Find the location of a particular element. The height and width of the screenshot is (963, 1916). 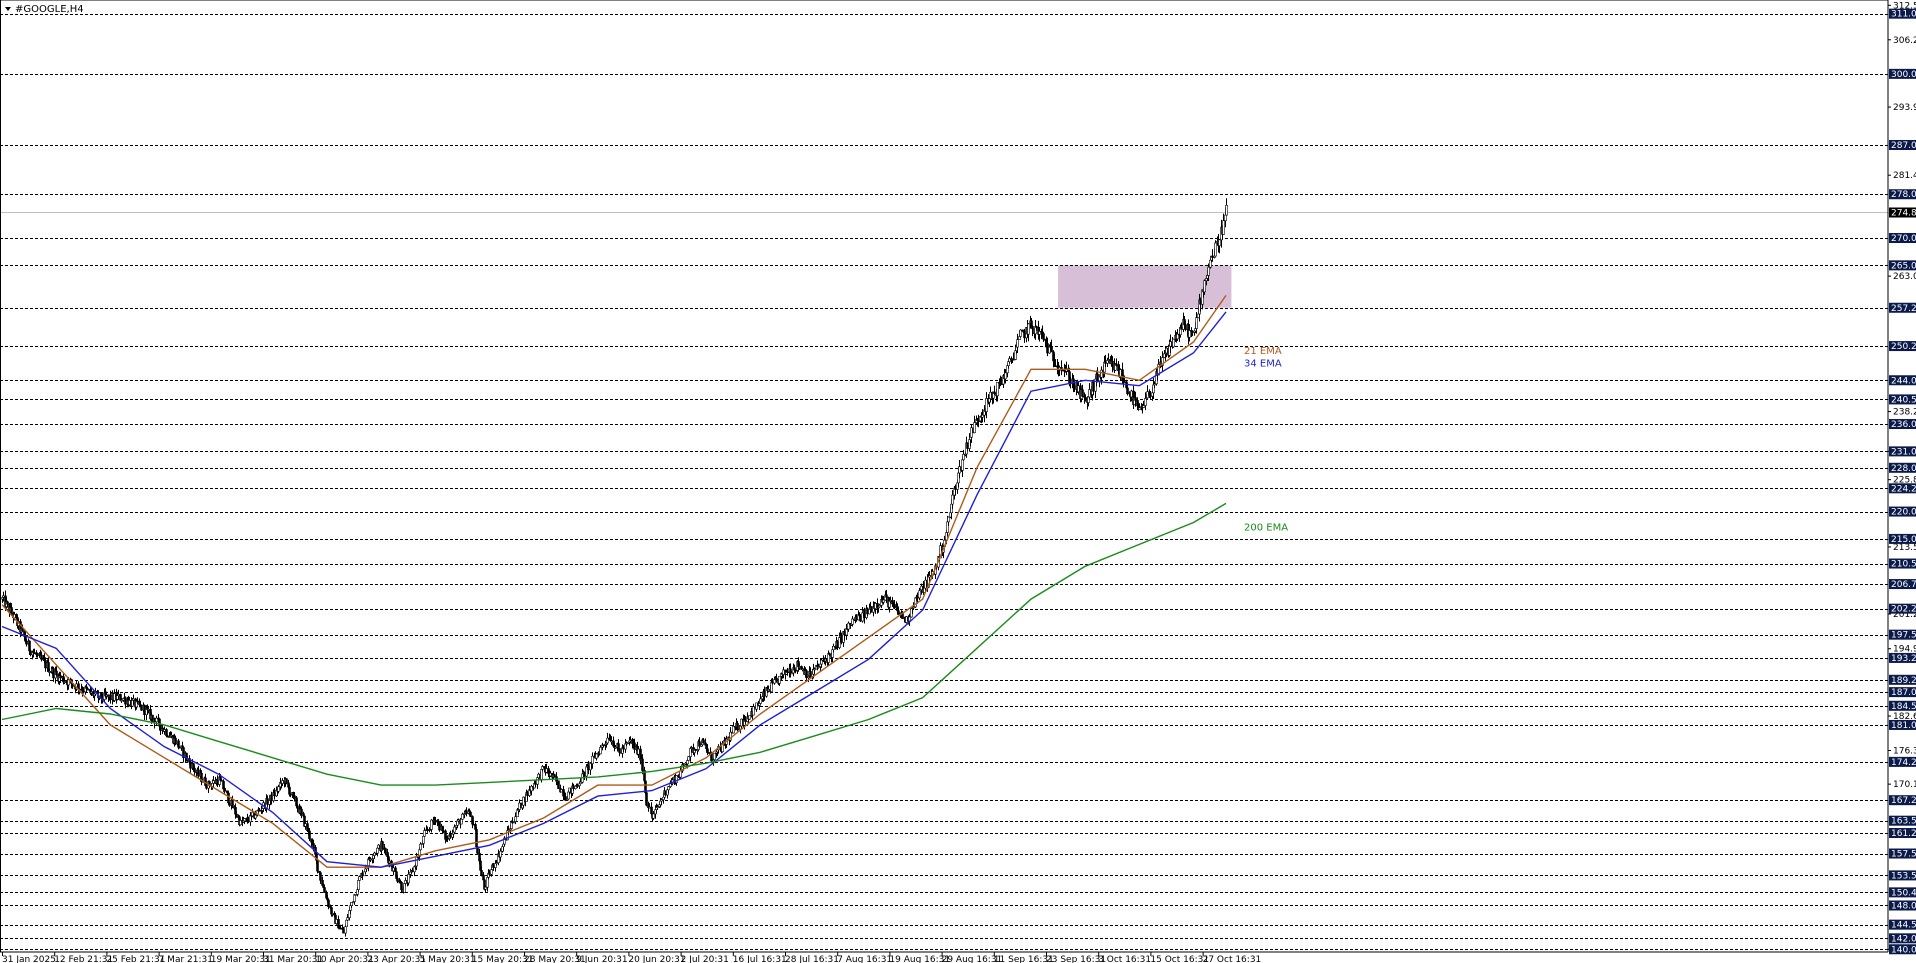

level-price-tag-label: 224.25 is located at coordinates (1903, 489).